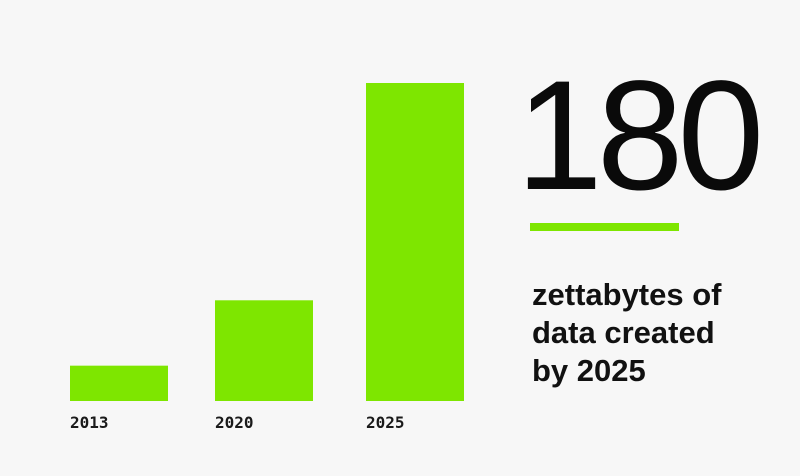 The height and width of the screenshot is (476, 800). I want to click on bar-2013, so click(119, 383).